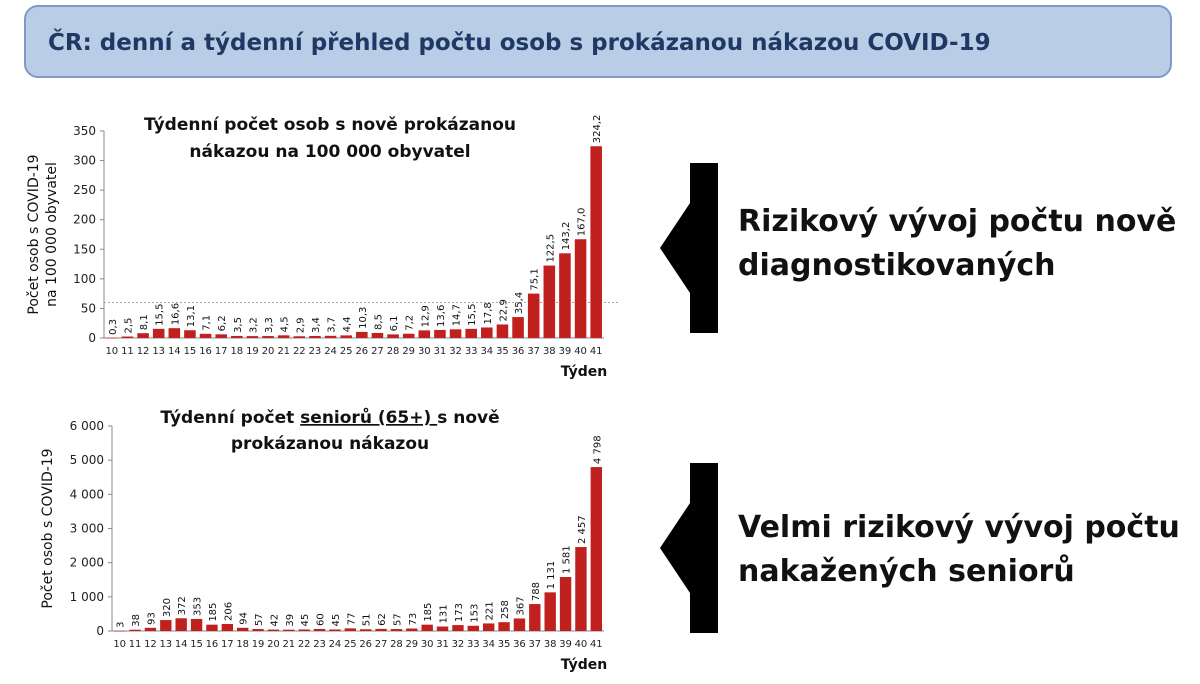 The height and width of the screenshot is (684, 1200). What do you see at coordinates (535, 279) in the screenshot?
I see `bar-value-label: 75,1` at bounding box center [535, 279].